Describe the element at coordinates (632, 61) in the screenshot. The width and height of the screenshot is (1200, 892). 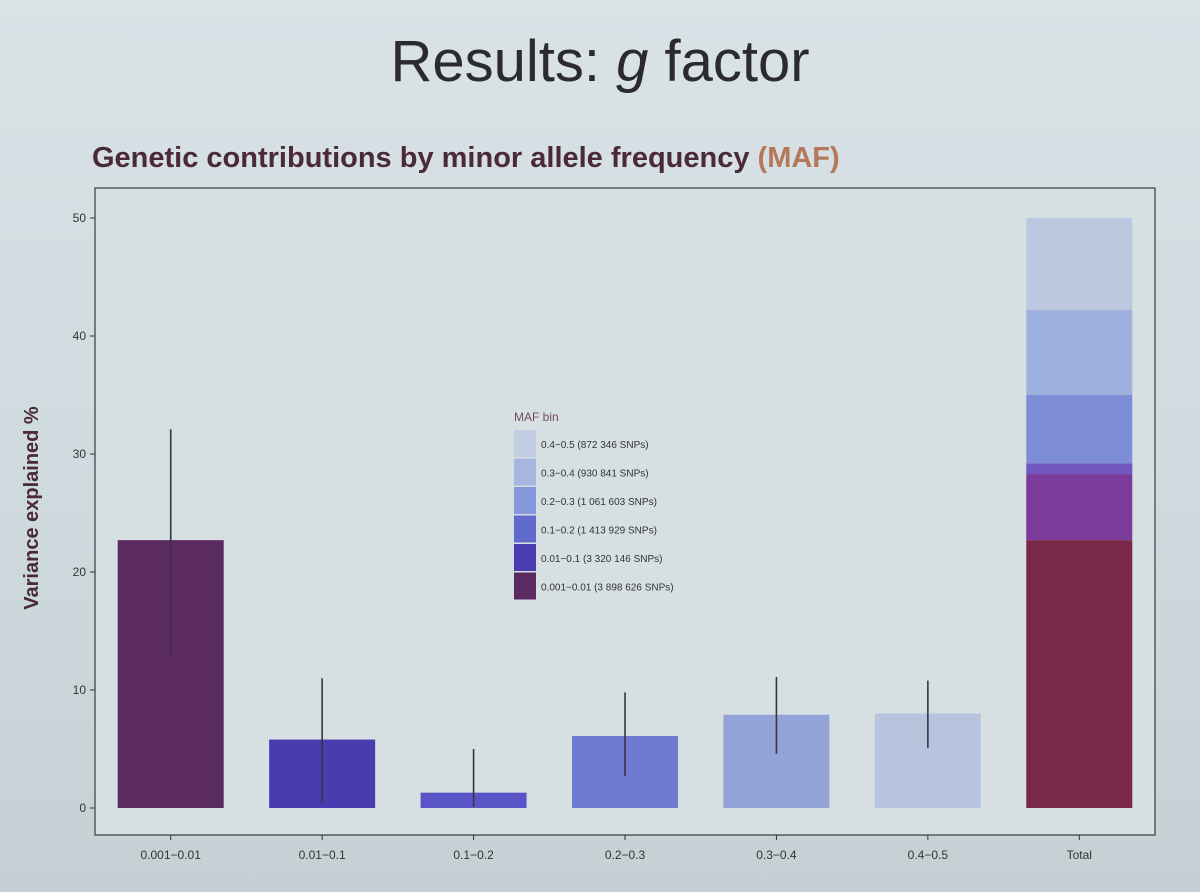
I see `slide-title-g: g` at that location.